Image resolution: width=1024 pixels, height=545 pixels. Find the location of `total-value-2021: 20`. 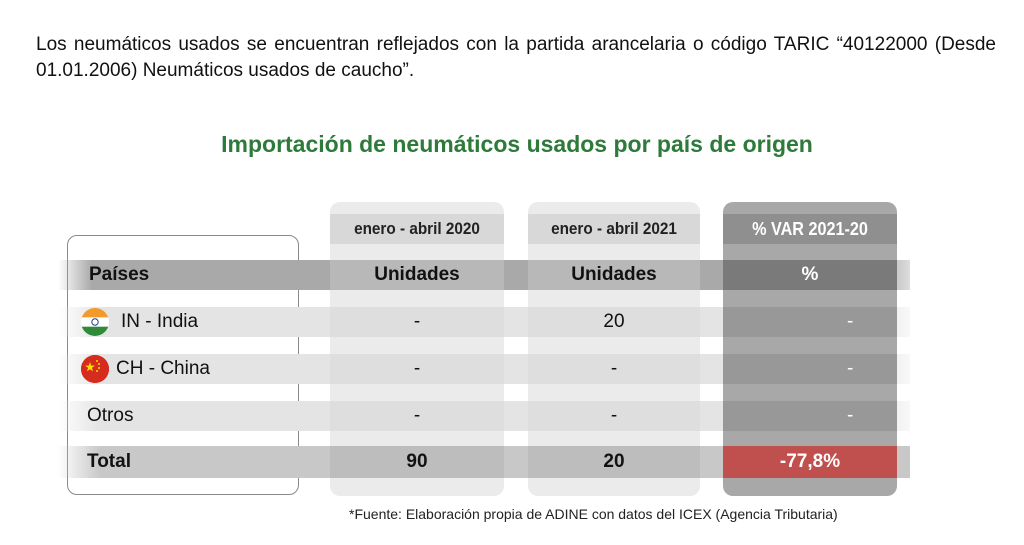

total-value-2021: 20 is located at coordinates (614, 461).